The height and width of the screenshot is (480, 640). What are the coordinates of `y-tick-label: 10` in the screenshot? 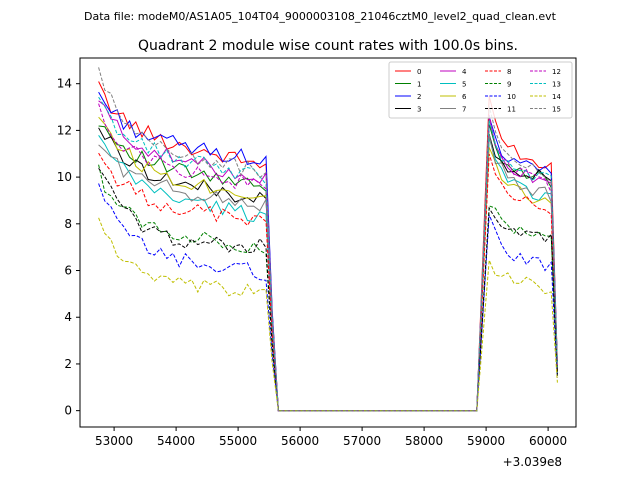 It's located at (64, 177).